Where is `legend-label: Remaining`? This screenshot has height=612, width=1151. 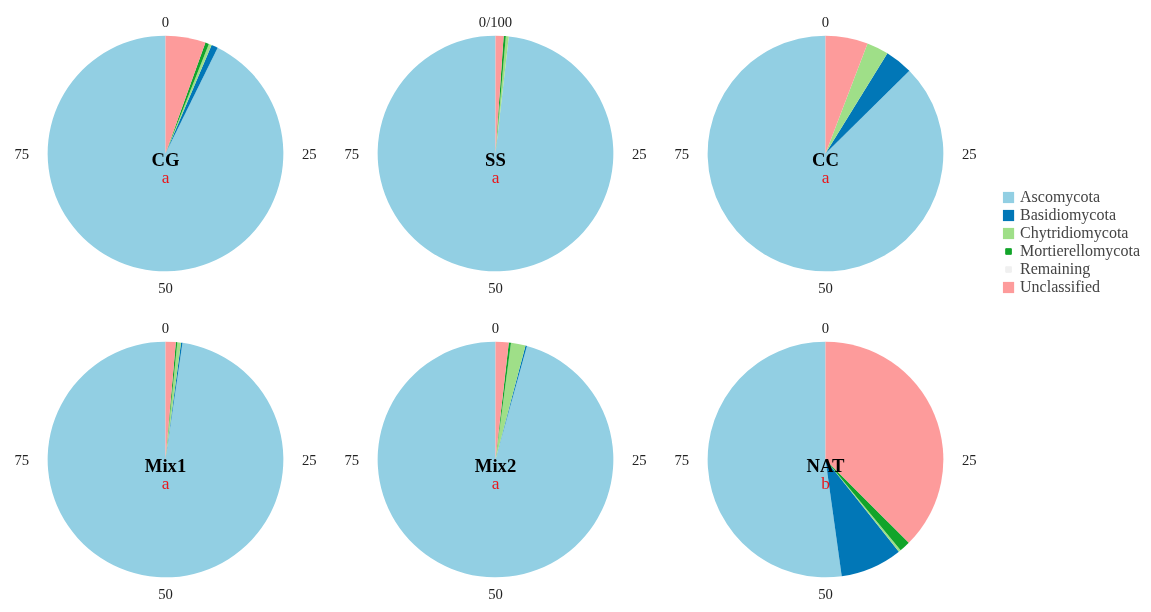
legend-label: Remaining is located at coordinates (1055, 269).